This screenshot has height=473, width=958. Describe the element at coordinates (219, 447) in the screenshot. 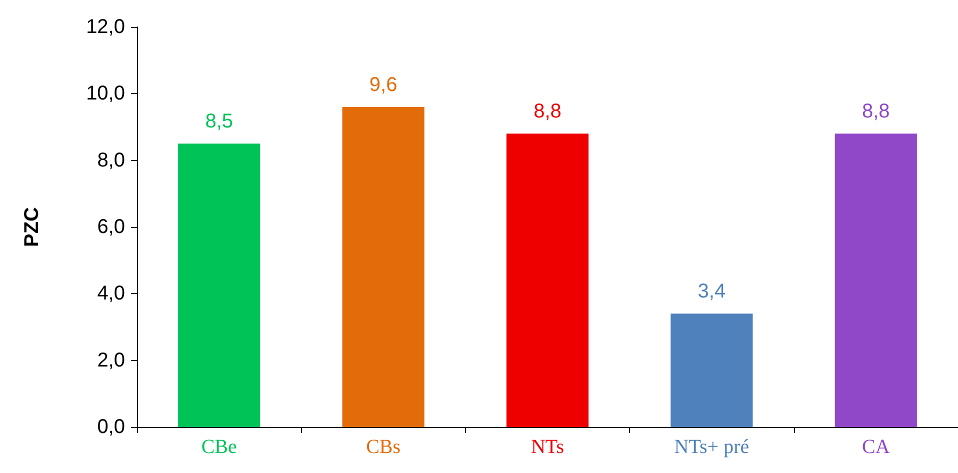

I see `x-tick-label: CBe` at that location.